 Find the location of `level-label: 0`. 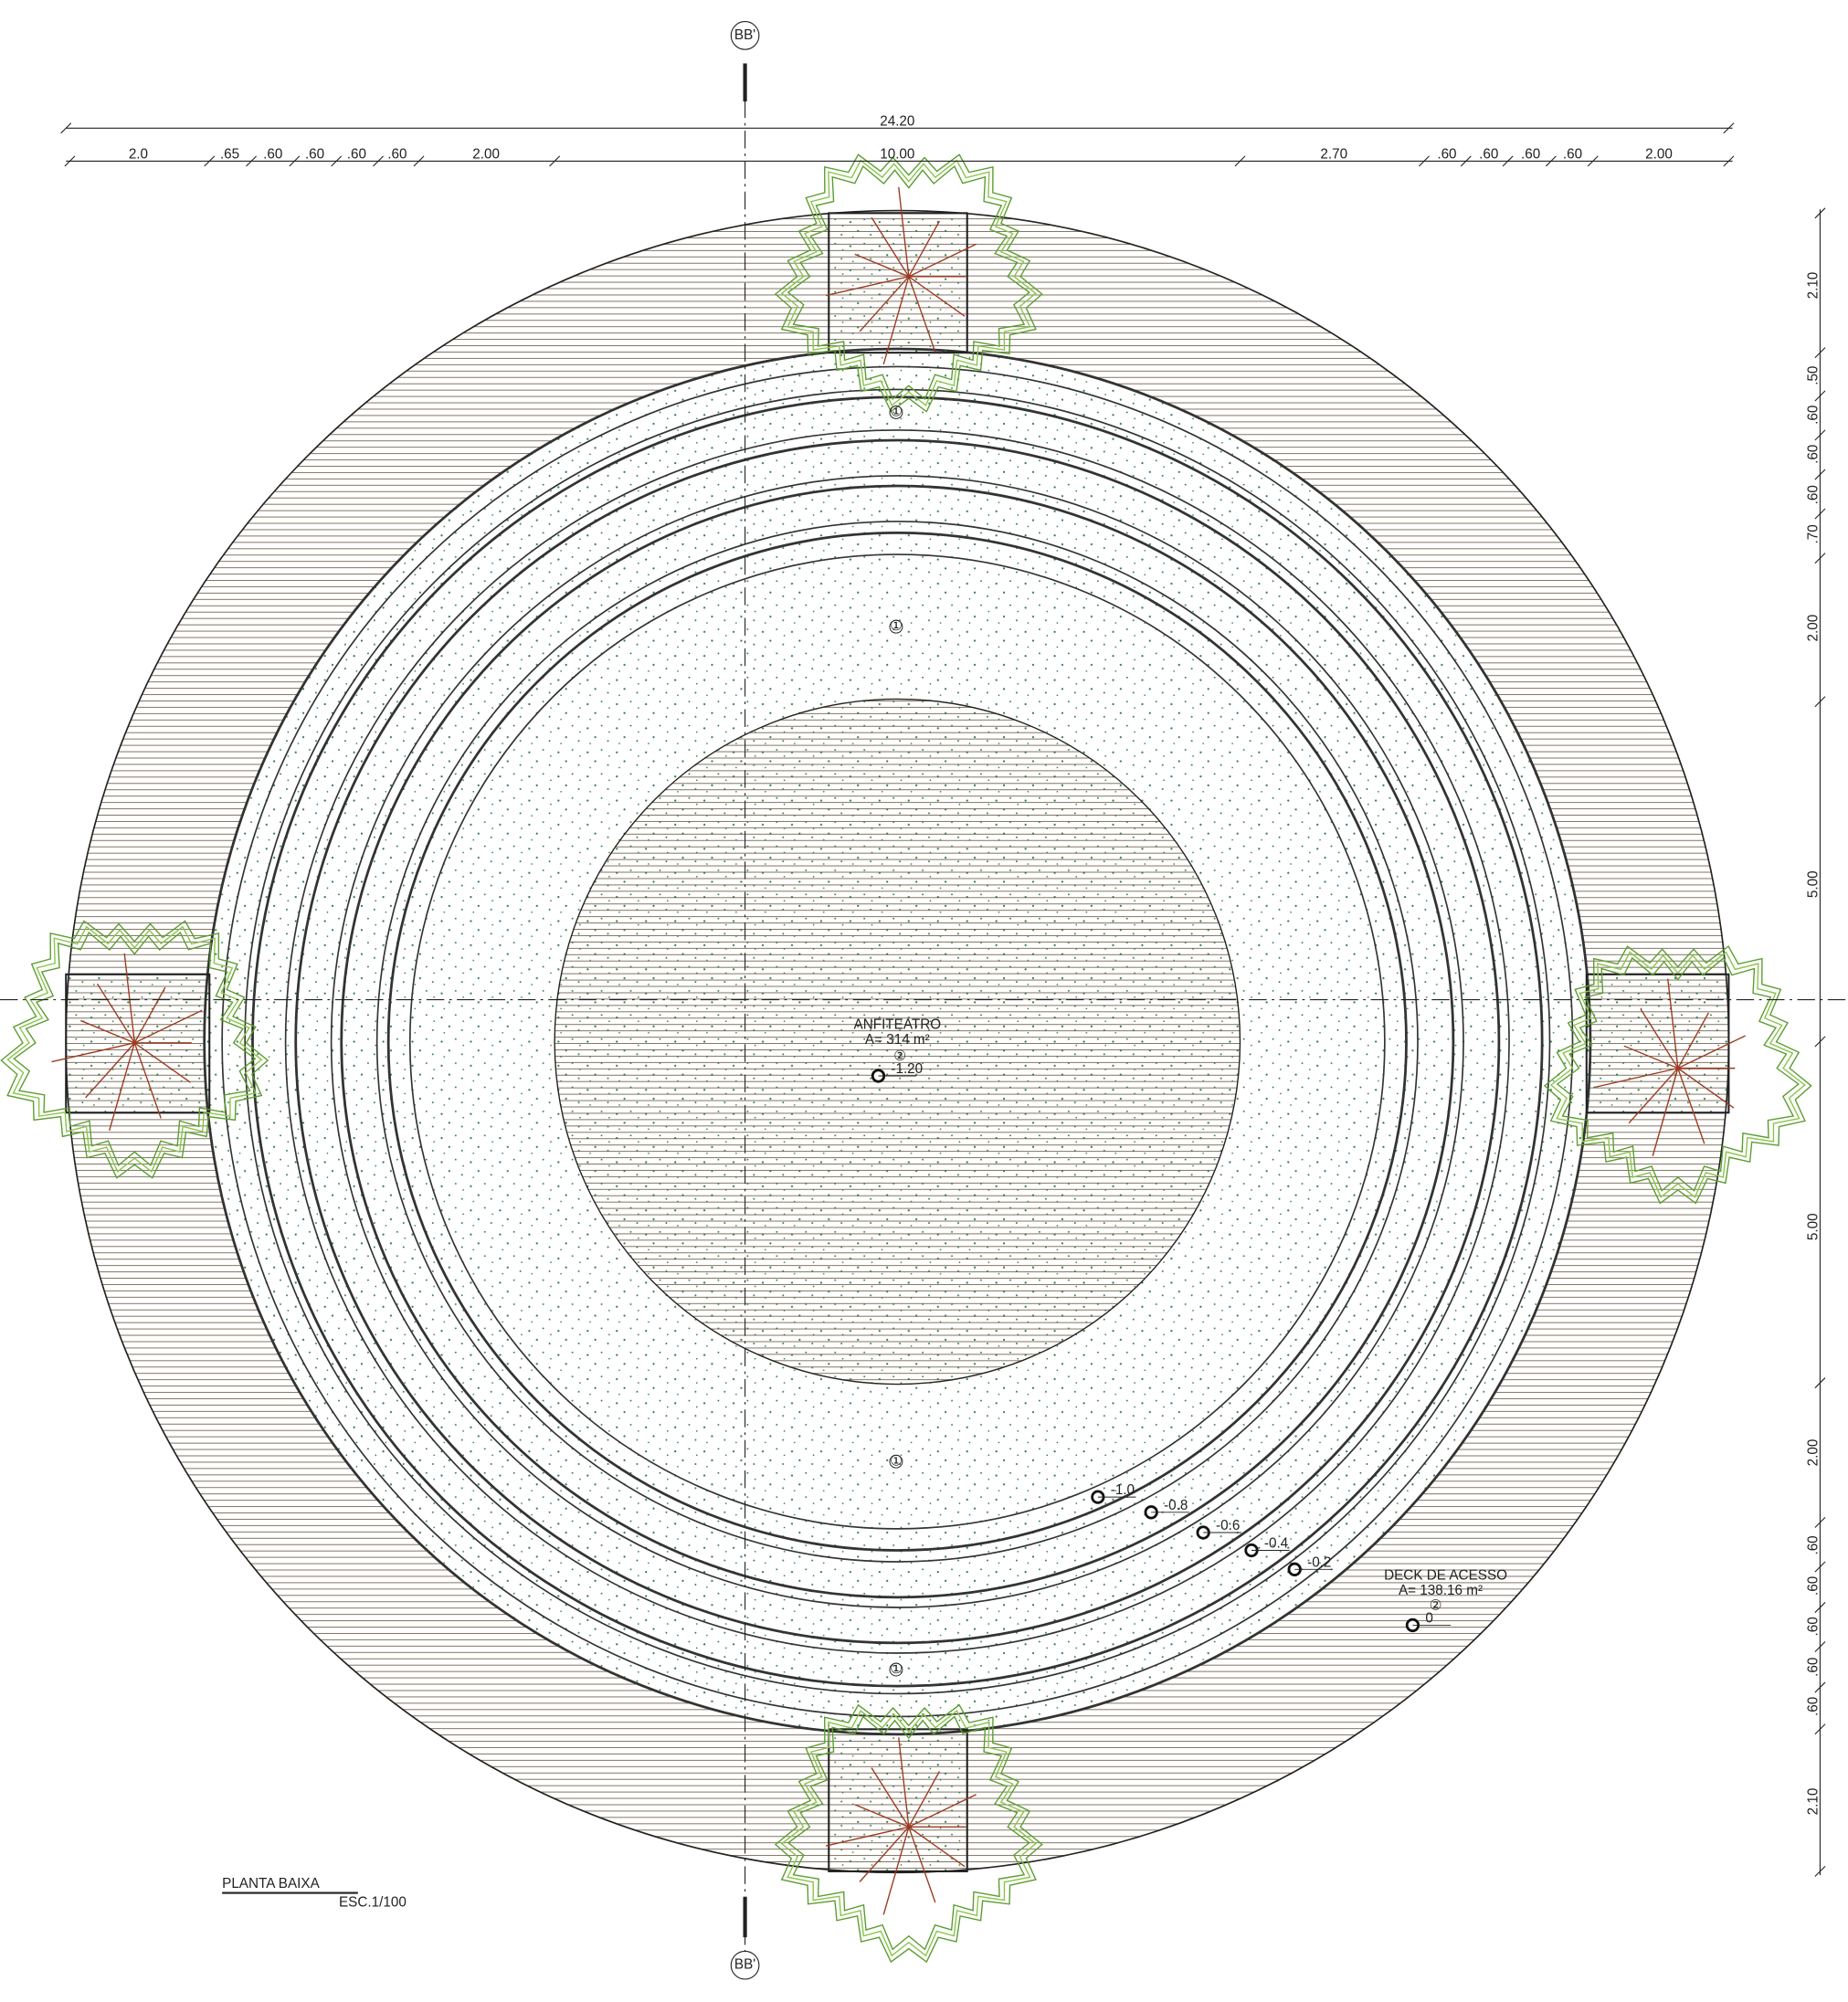

level-label: 0 is located at coordinates (1429, 1619).